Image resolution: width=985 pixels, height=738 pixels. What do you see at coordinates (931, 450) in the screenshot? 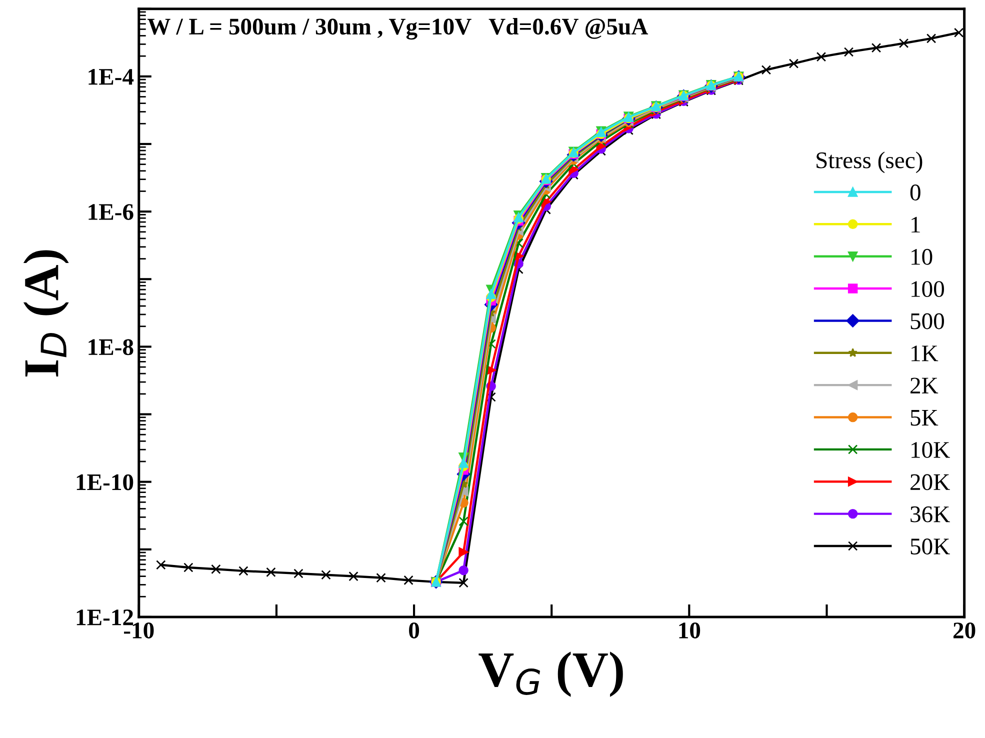
I see `legend-label: 10K` at bounding box center [931, 450].